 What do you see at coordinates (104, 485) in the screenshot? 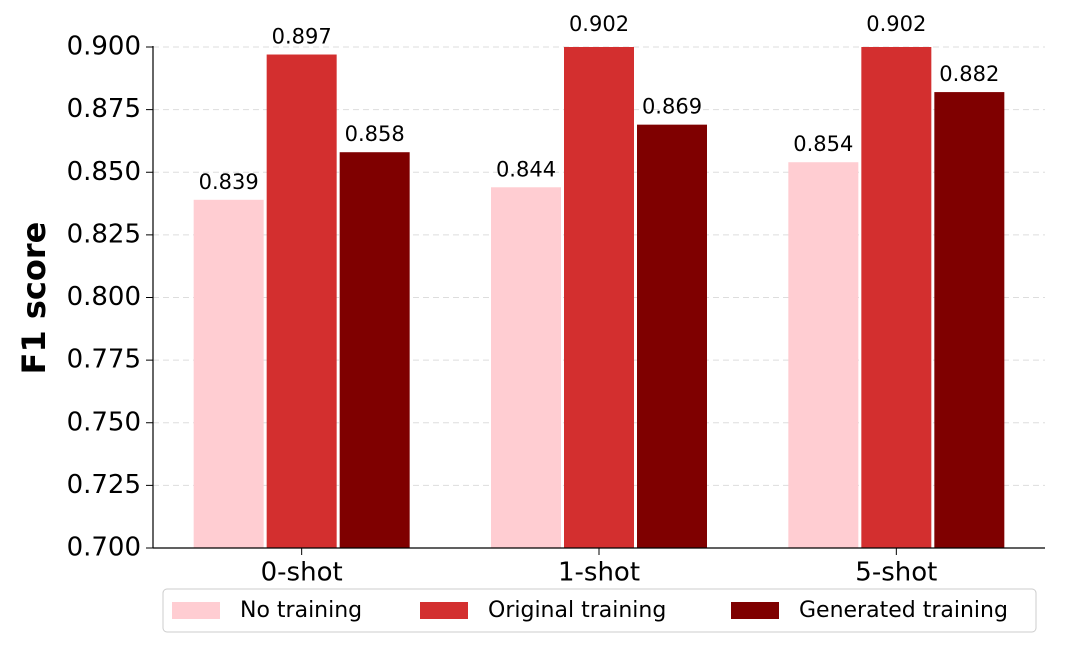
I see `y-tick-label: 0.725` at bounding box center [104, 485].